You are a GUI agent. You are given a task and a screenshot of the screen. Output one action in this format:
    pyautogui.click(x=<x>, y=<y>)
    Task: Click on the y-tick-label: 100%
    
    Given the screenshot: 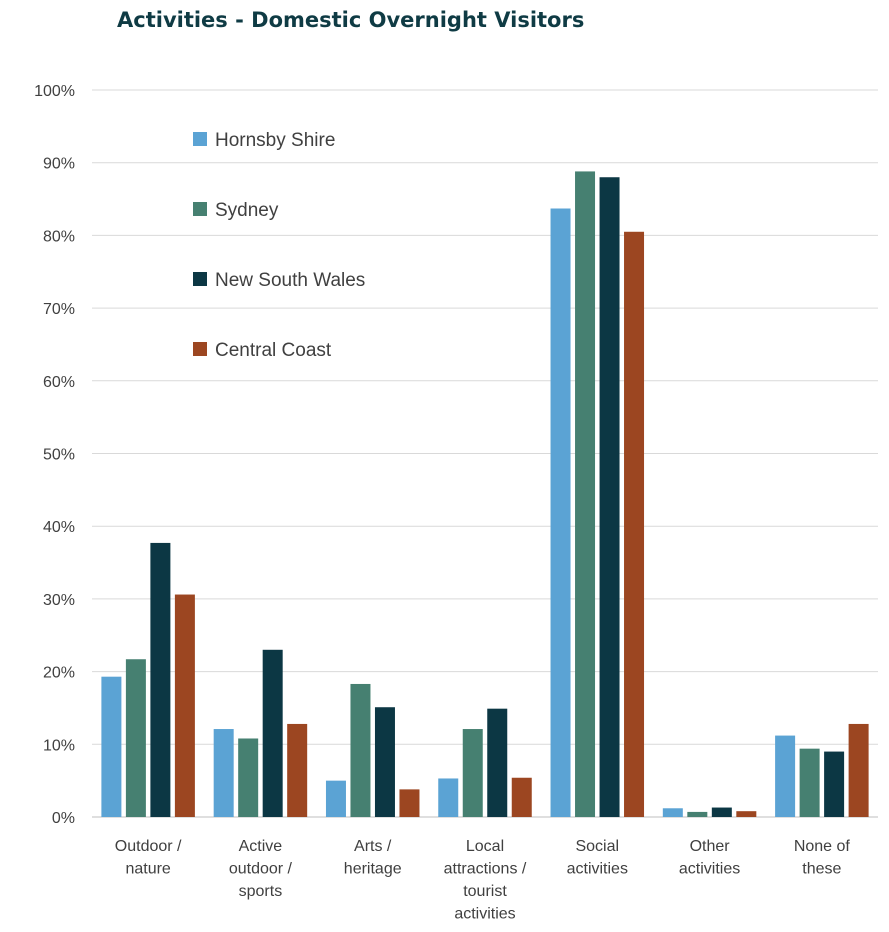 What is the action you would take?
    pyautogui.click(x=54, y=91)
    